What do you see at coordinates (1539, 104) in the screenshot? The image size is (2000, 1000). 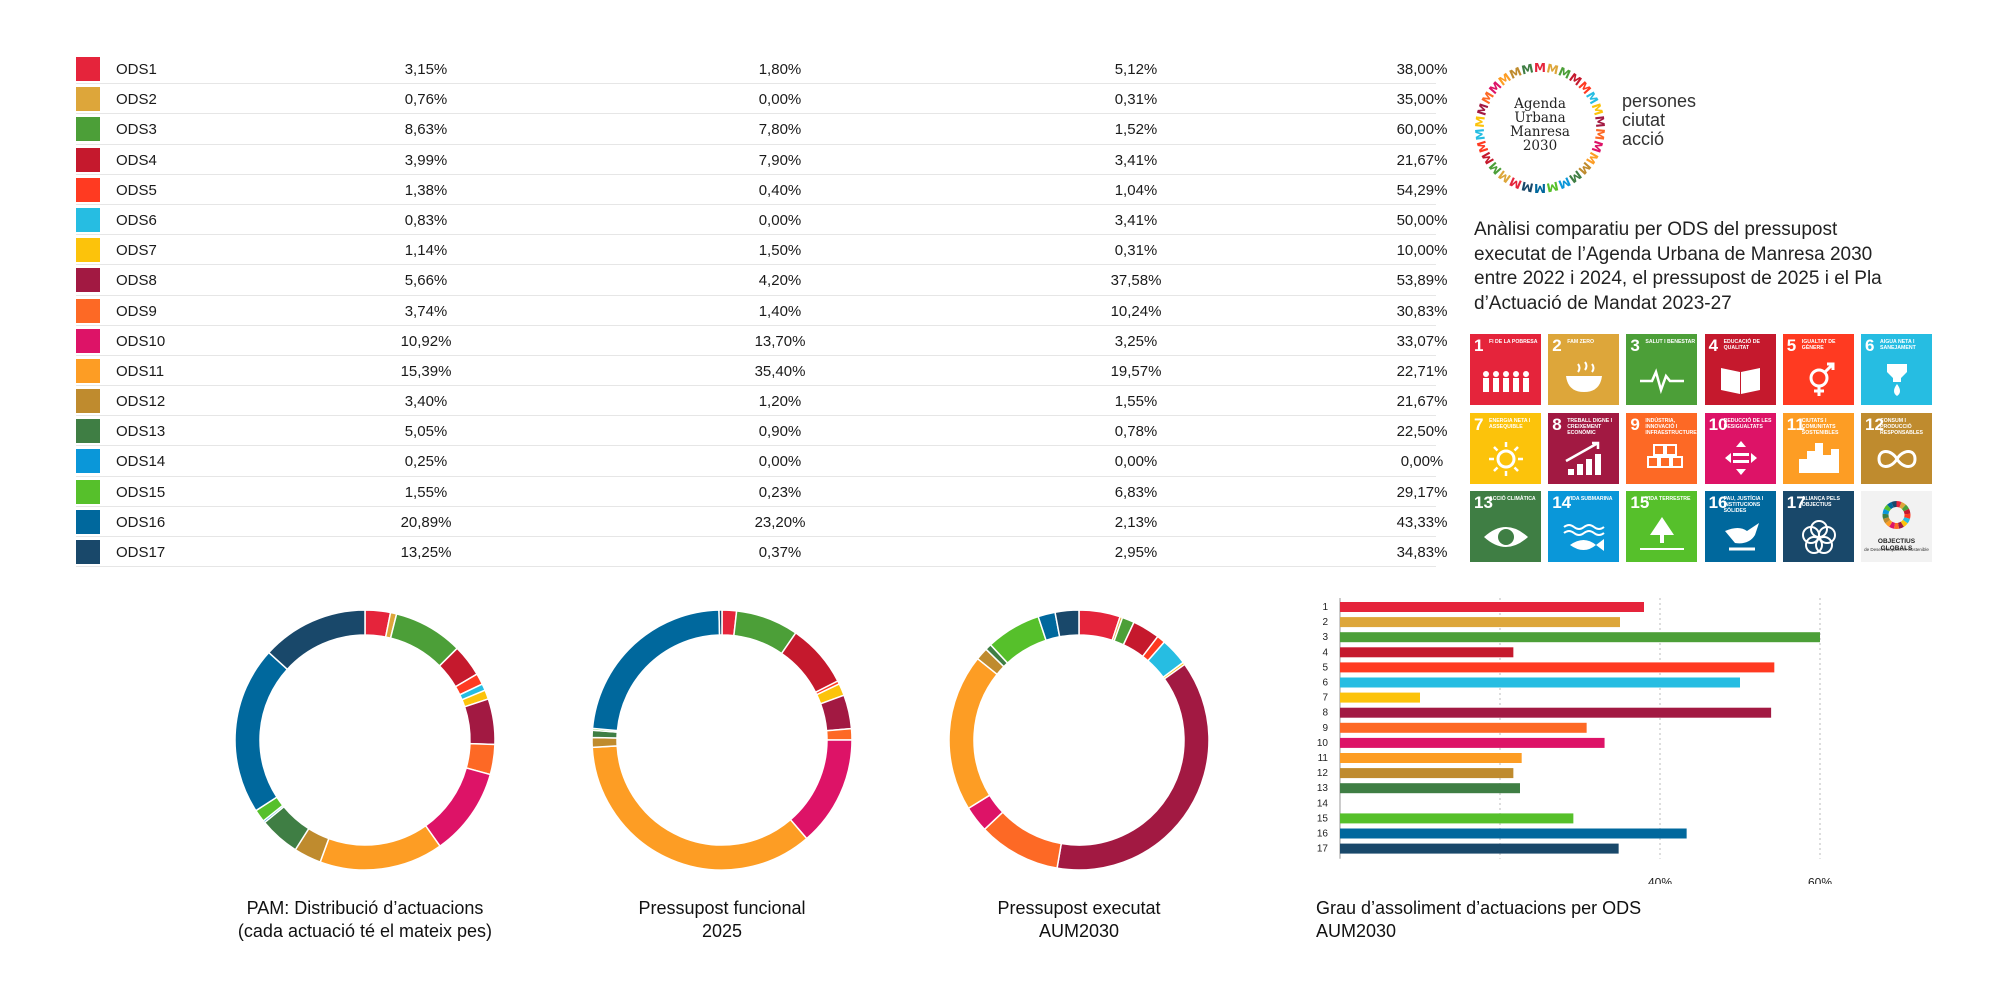 I see `logo-line: Agenda` at bounding box center [1539, 104].